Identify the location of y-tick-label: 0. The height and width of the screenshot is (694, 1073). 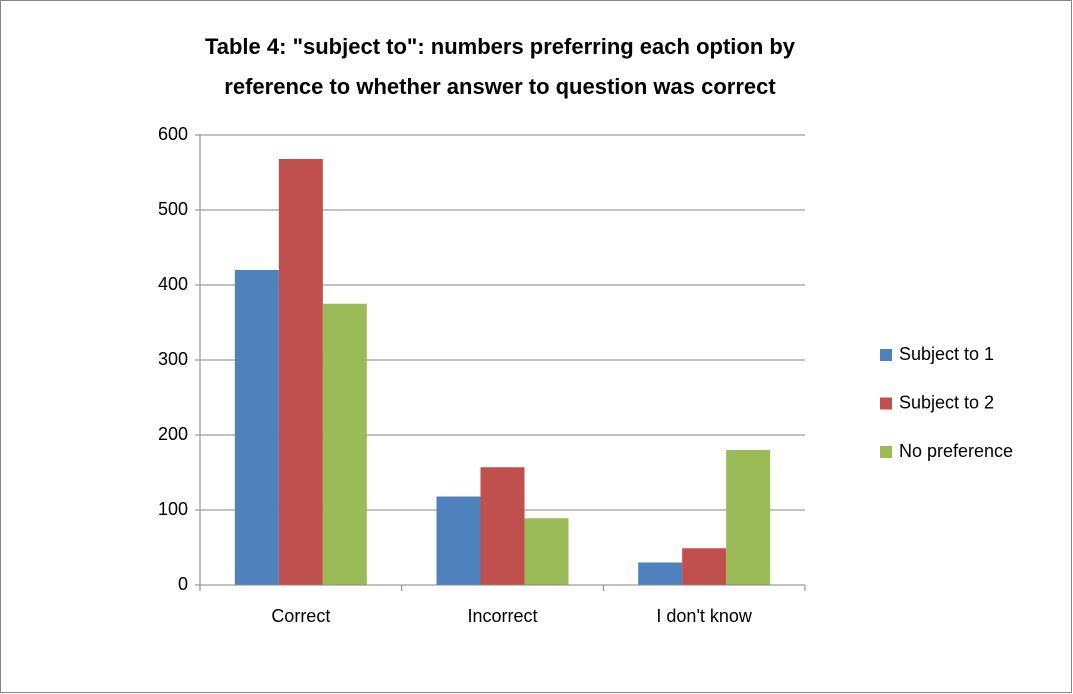
(183, 584).